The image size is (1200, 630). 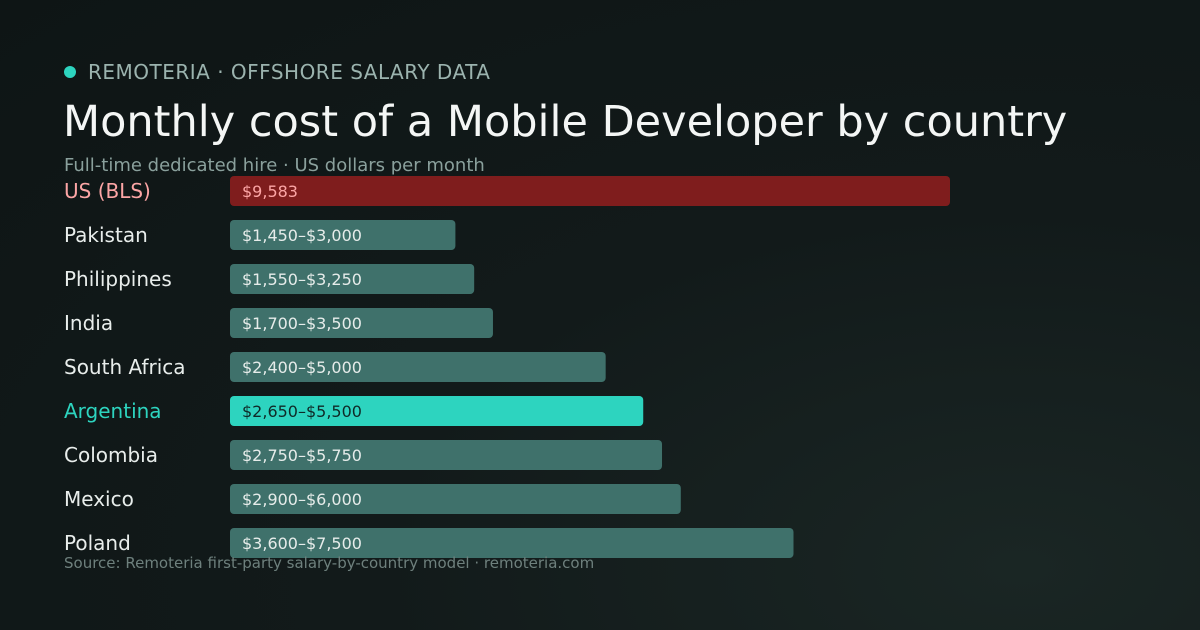 I want to click on brand-text: REMOTERIA · OFFSHORE SALARY DATA, so click(x=289, y=72).